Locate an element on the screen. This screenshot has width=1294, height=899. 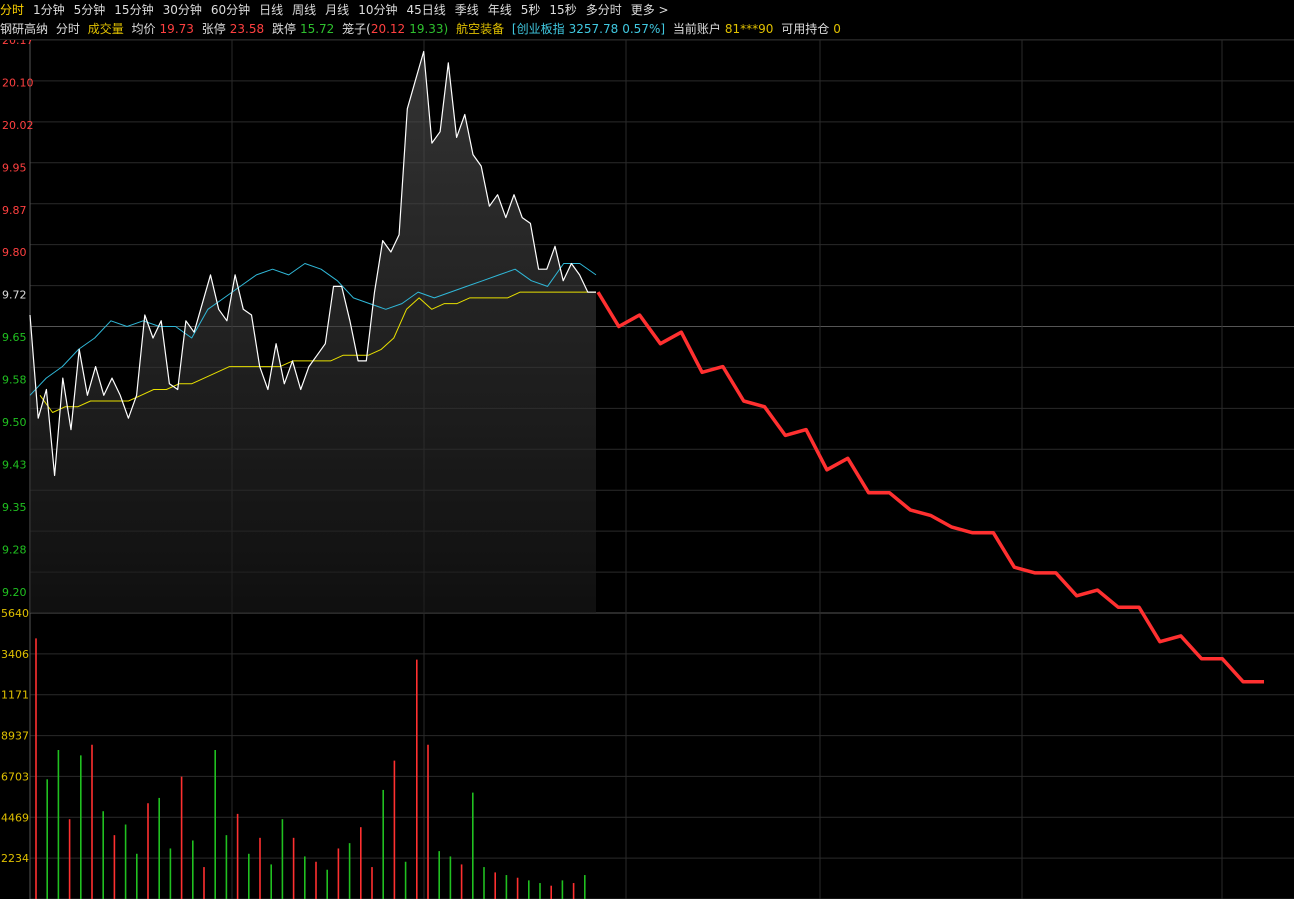
price-tick: 9.20 is located at coordinates (14, 592).